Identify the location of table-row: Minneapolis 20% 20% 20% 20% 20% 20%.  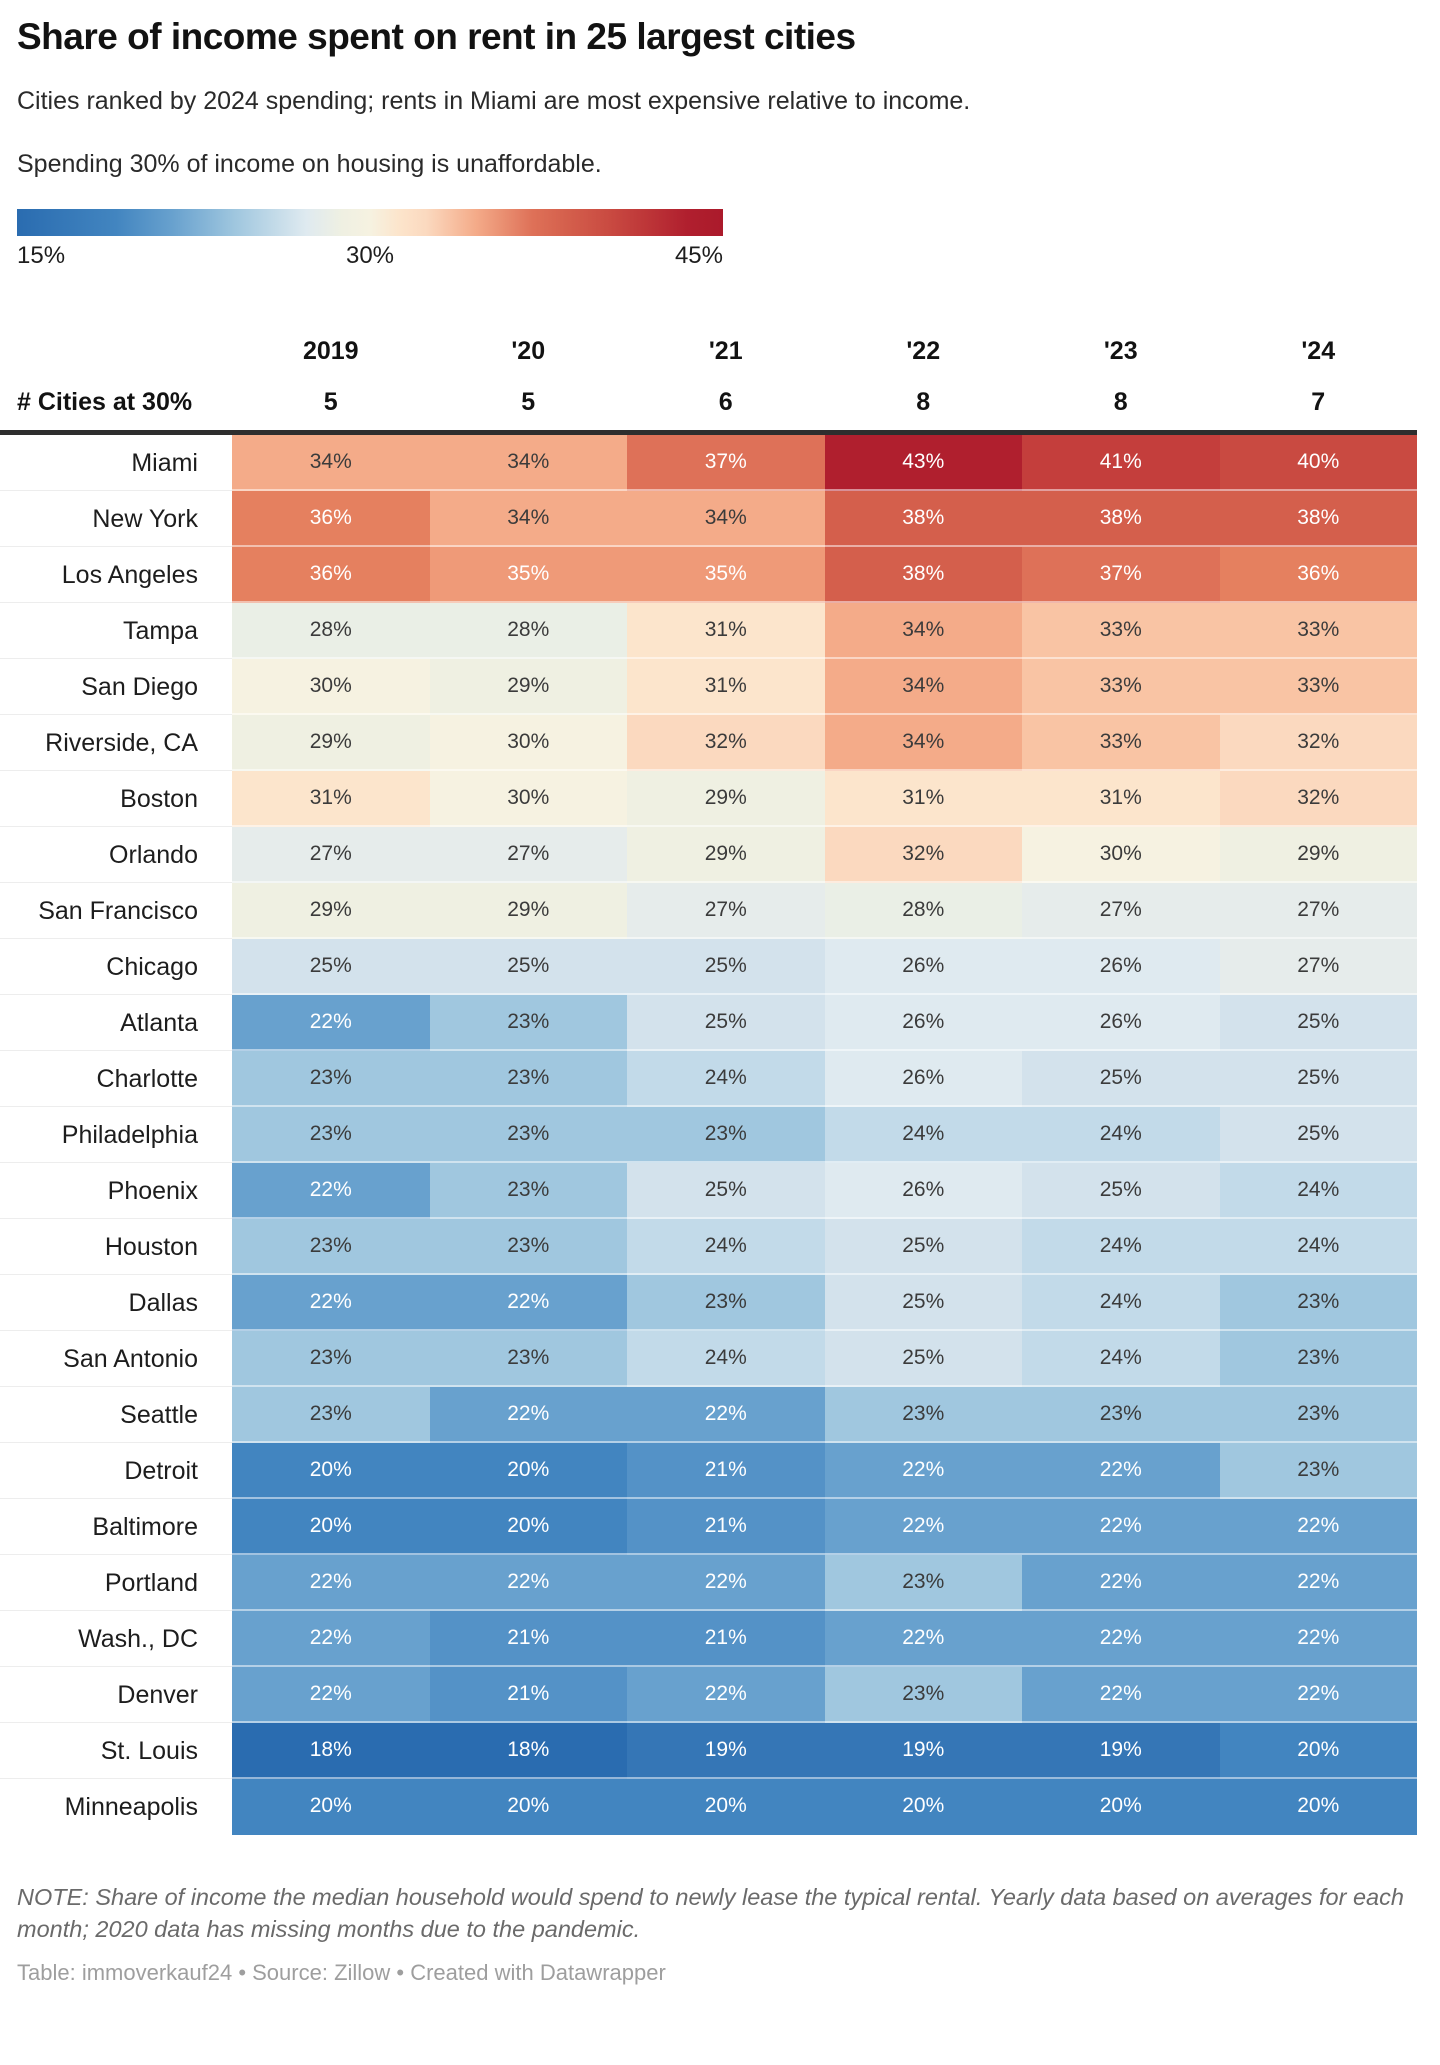
(708, 1806).